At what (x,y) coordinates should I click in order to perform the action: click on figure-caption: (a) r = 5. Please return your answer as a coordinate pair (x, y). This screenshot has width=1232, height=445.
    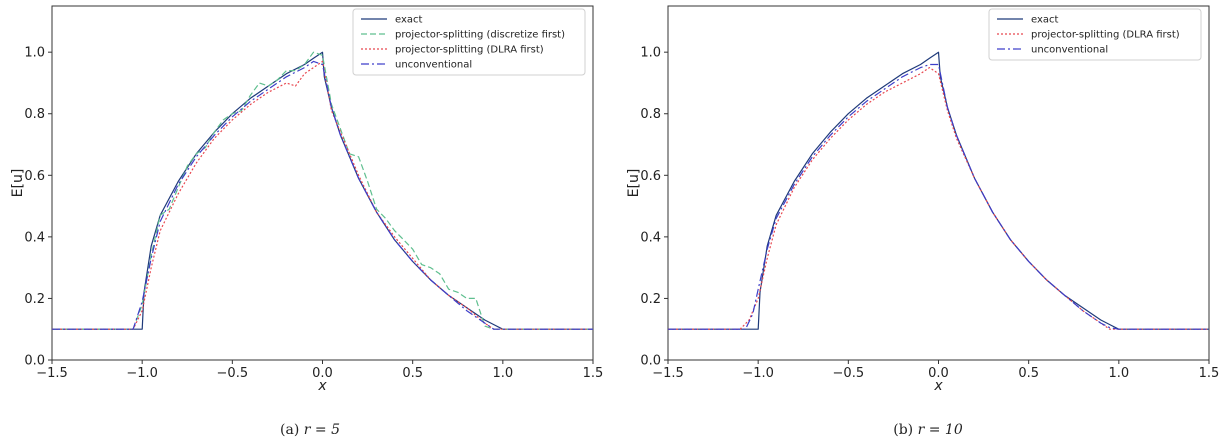
    Looking at the image, I should click on (310, 430).